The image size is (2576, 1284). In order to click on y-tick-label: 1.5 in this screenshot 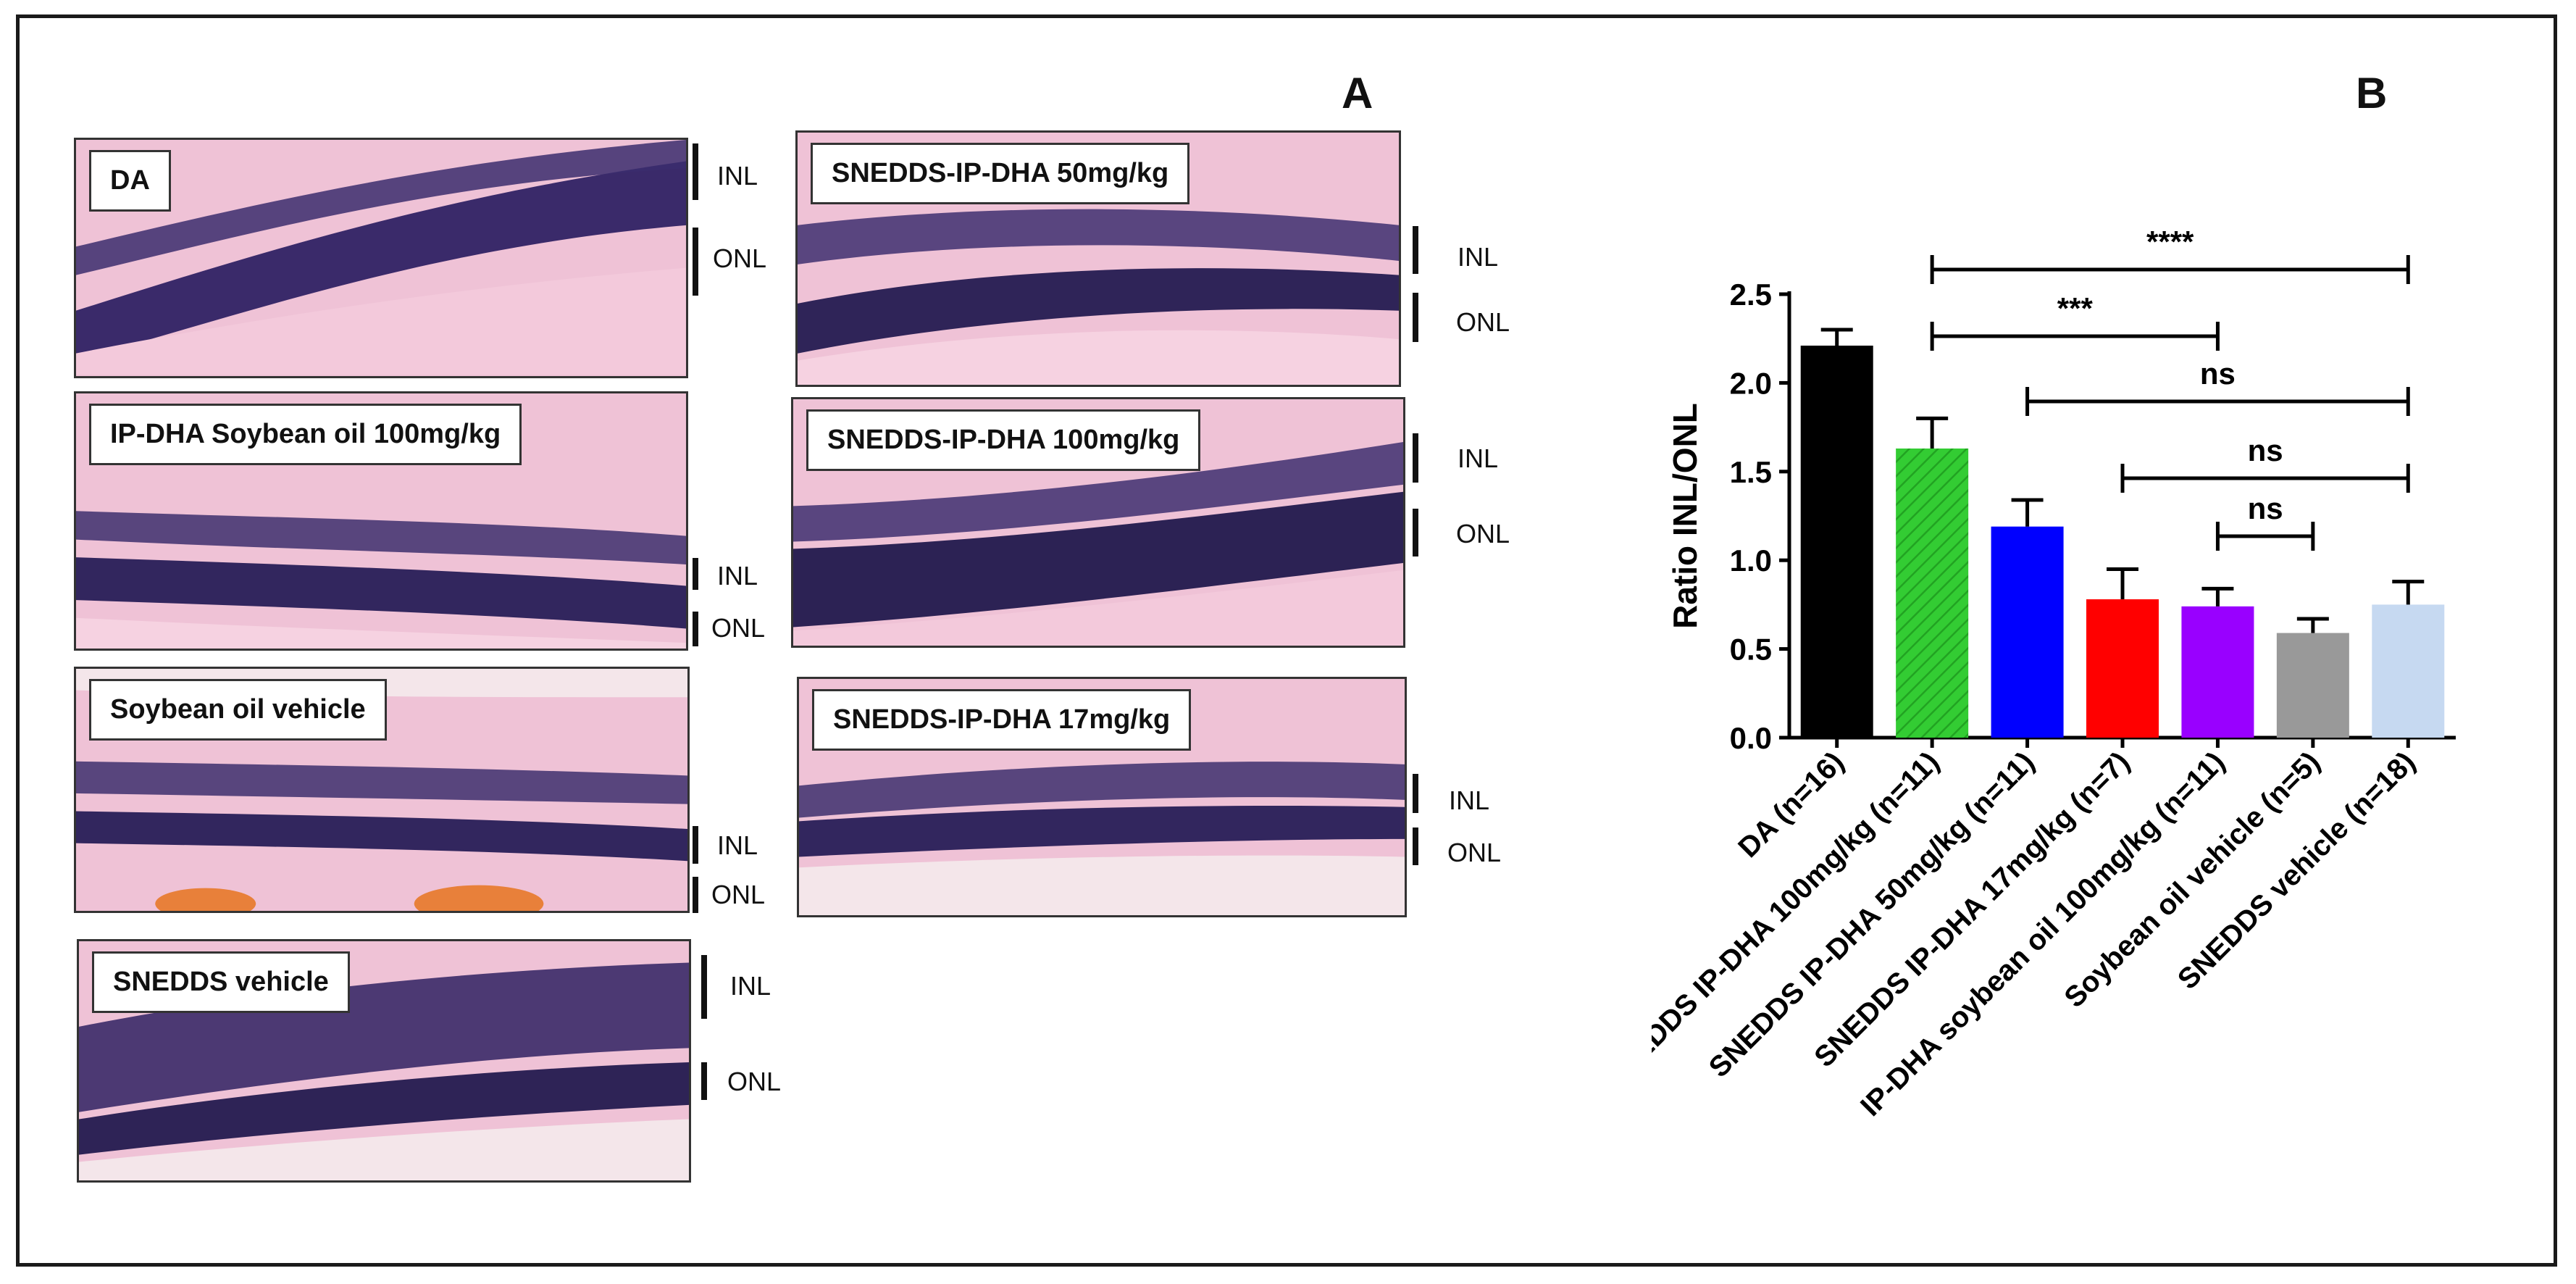, I will do `click(1751, 472)`.